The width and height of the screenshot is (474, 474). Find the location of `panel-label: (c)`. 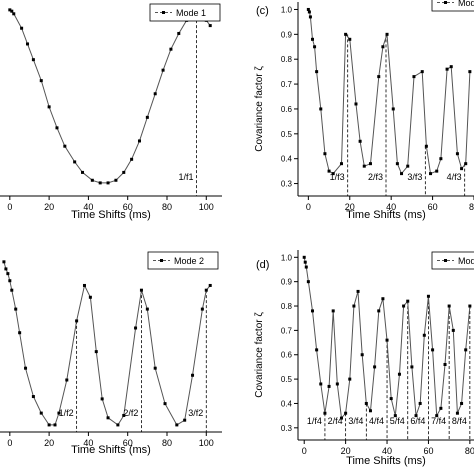

panel-label: (c) is located at coordinates (262, 11).